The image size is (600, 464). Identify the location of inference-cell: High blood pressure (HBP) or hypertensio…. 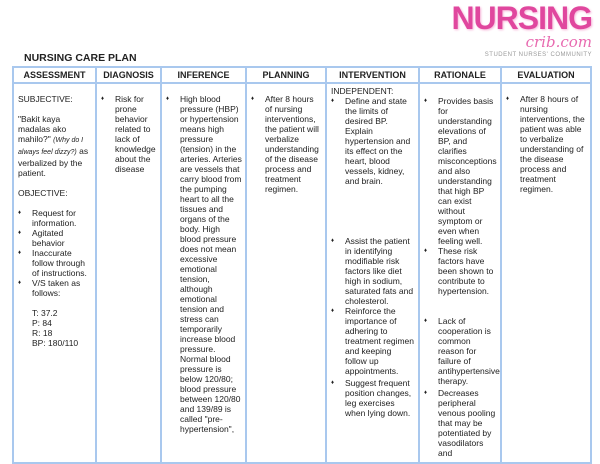
(203, 273).